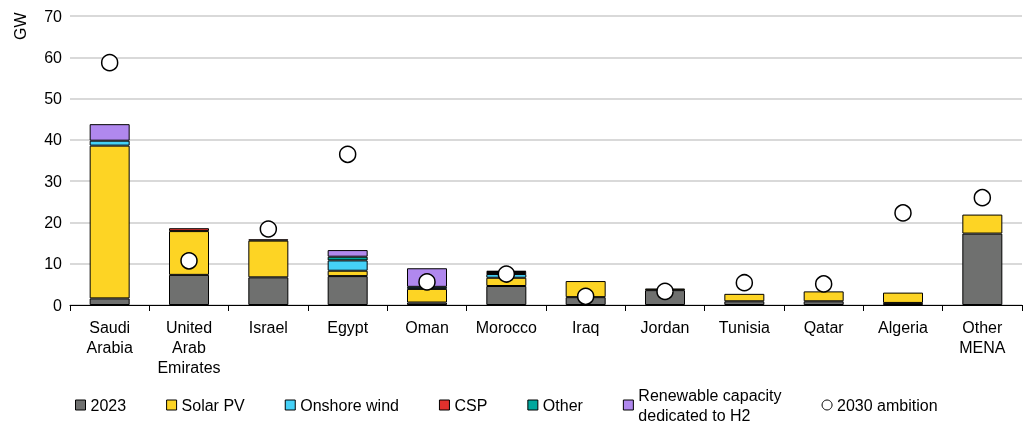  Describe the element at coordinates (53, 222) in the screenshot. I see `y-tick-label: 20` at that location.